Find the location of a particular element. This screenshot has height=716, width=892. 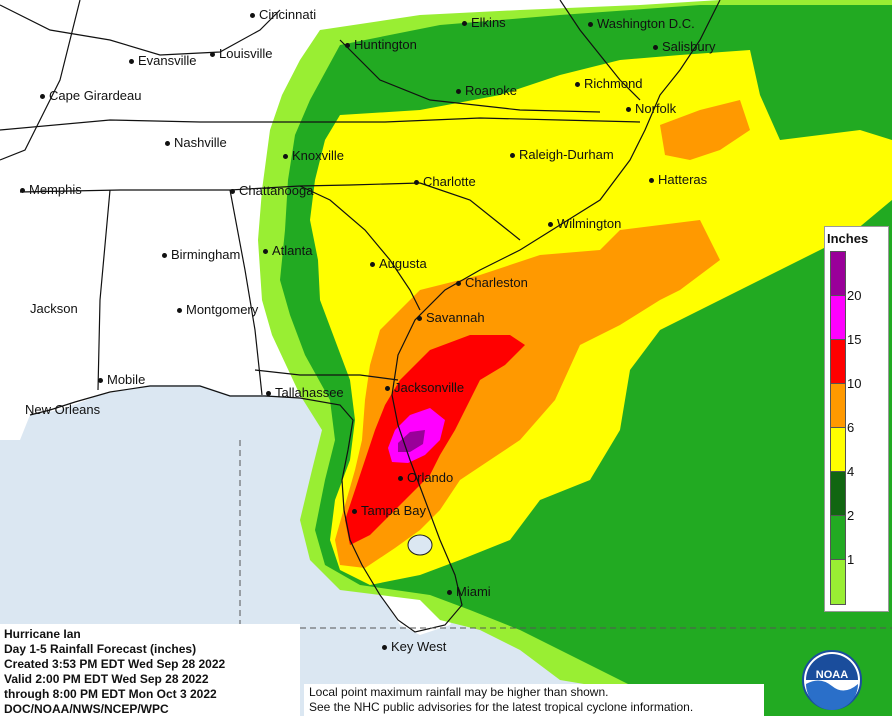

city-charleston: Charleston is located at coordinates (492, 283).